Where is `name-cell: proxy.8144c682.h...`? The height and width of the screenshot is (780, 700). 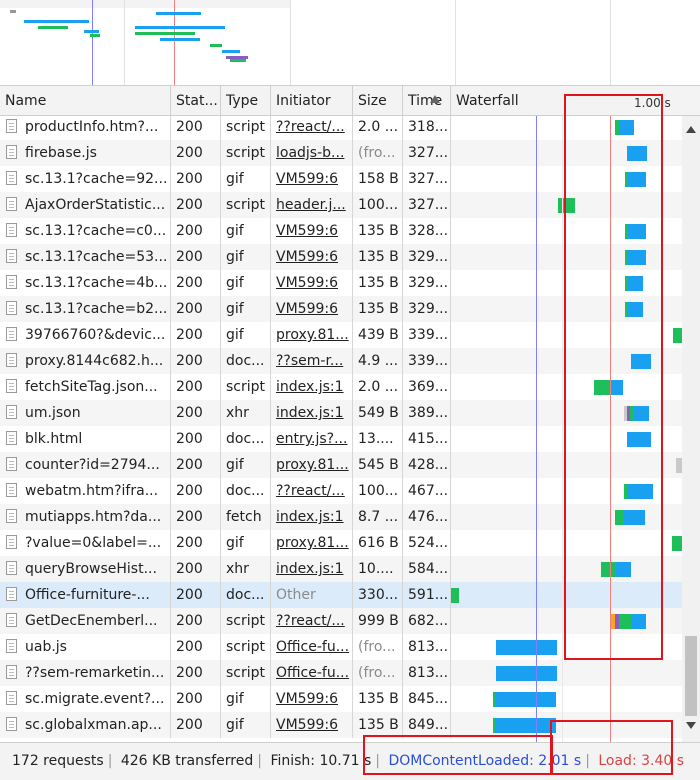 name-cell: proxy.8144c682.h... is located at coordinates (85, 361).